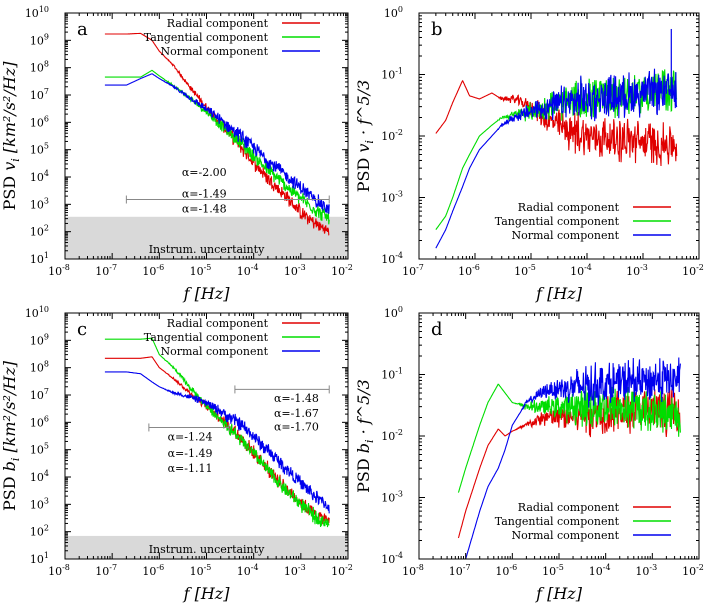  I want to click on panel-letter: a, so click(82, 29).